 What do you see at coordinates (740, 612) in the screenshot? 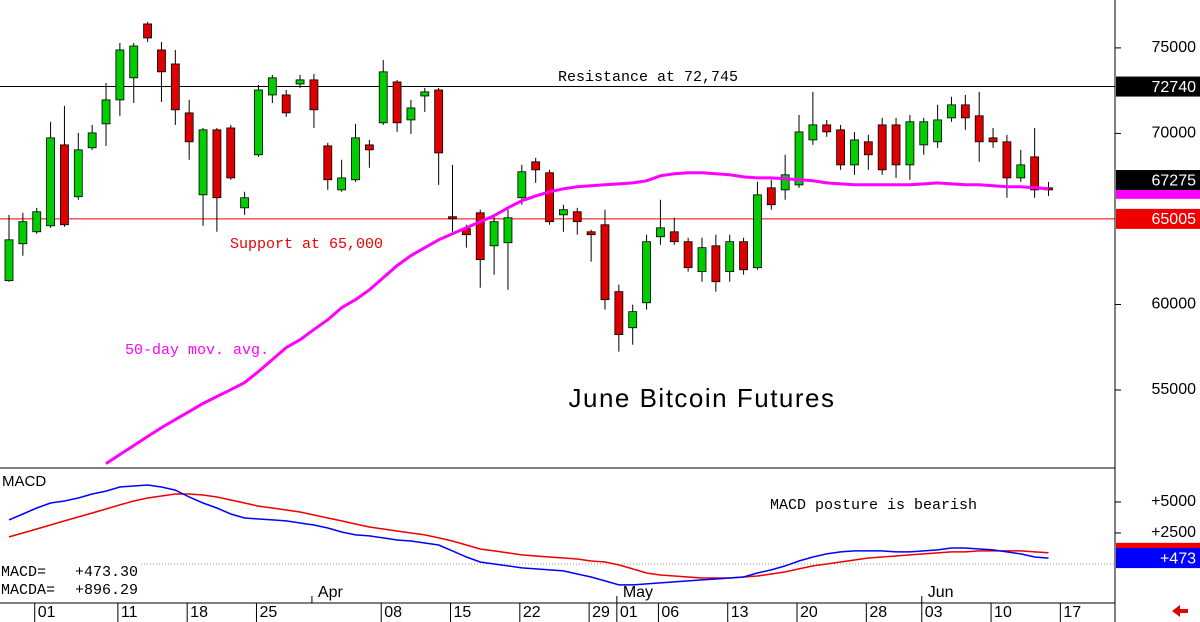
I see `x-tick-label: 13` at bounding box center [740, 612].